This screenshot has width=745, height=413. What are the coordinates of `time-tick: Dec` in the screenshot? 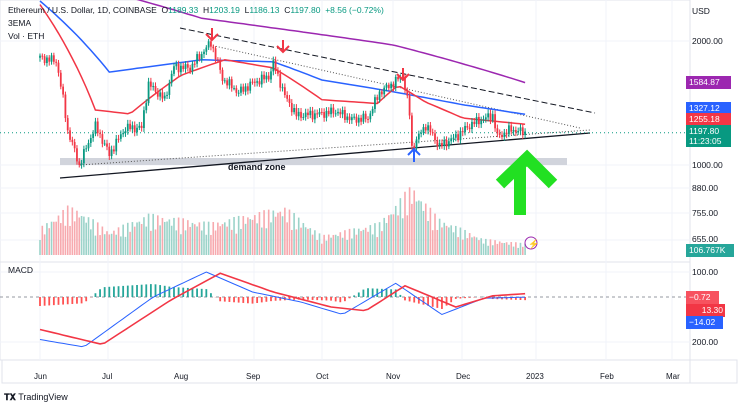 It's located at (463, 376).